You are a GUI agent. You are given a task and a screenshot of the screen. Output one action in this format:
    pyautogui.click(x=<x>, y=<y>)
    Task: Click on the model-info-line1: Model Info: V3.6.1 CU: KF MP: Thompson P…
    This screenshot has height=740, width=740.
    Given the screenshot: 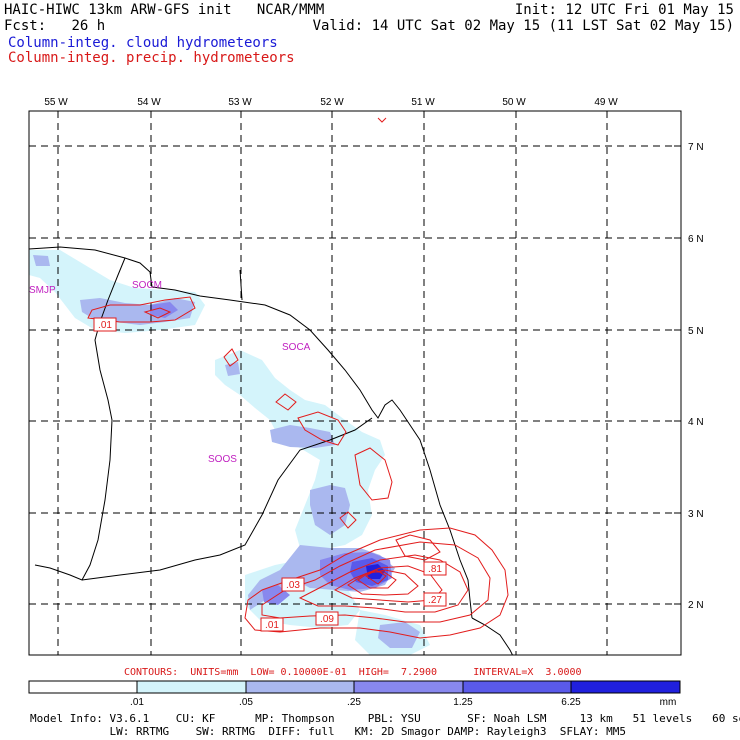 What is the action you would take?
    pyautogui.click(x=385, y=718)
    